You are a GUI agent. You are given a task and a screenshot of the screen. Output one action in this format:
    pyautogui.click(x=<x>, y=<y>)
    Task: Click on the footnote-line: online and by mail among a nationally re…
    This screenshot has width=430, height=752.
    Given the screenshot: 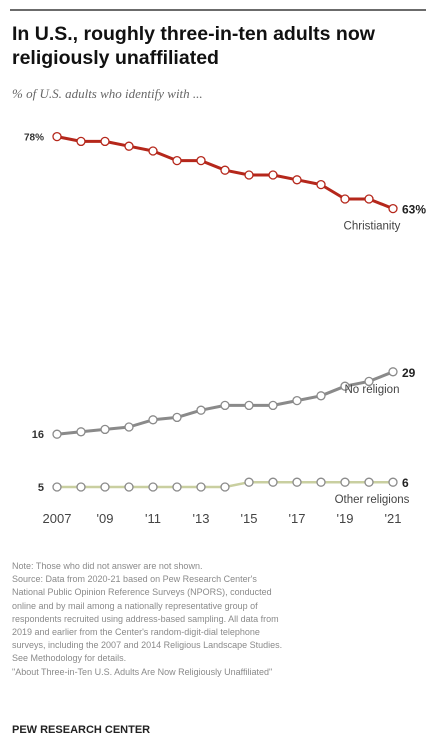 What is the action you would take?
    pyautogui.click(x=135, y=605)
    